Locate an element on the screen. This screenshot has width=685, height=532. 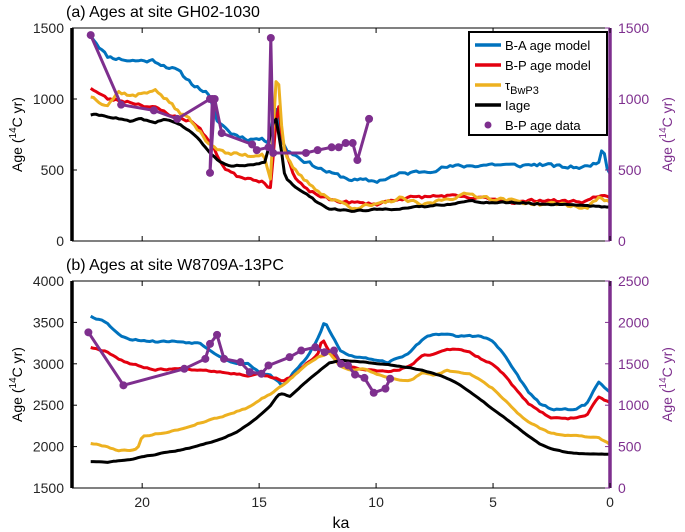
legend-item: B-P age model is located at coordinates (533, 65).